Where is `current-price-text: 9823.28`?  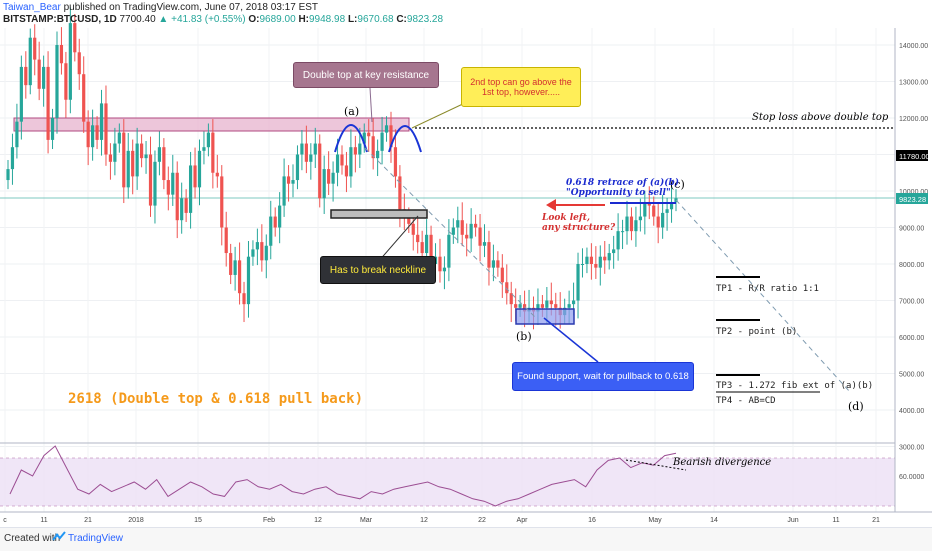 current-price-text: 9823.28 is located at coordinates (912, 199).